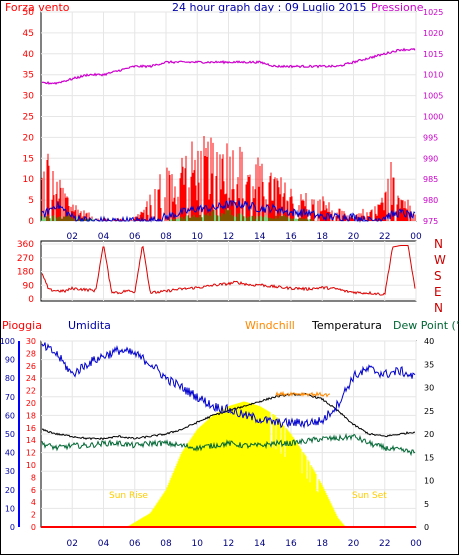 Image resolution: width=459 pixels, height=555 pixels. What do you see at coordinates (429, 481) in the screenshot?
I see `temperature-tick-label: 10` at bounding box center [429, 481].